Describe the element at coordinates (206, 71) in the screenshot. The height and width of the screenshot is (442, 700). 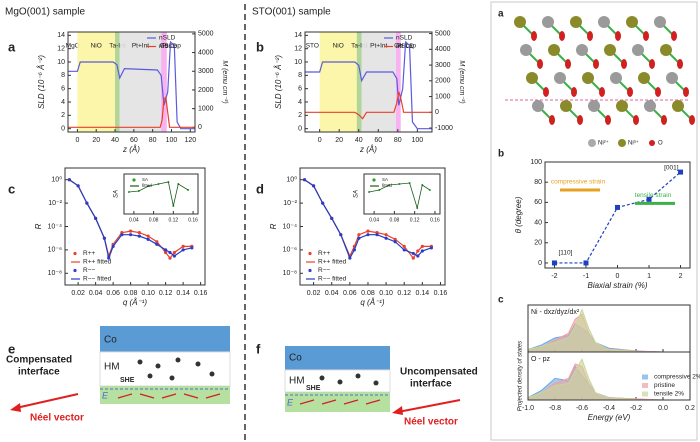
I see `y2-tick-label: 3000` at that location.